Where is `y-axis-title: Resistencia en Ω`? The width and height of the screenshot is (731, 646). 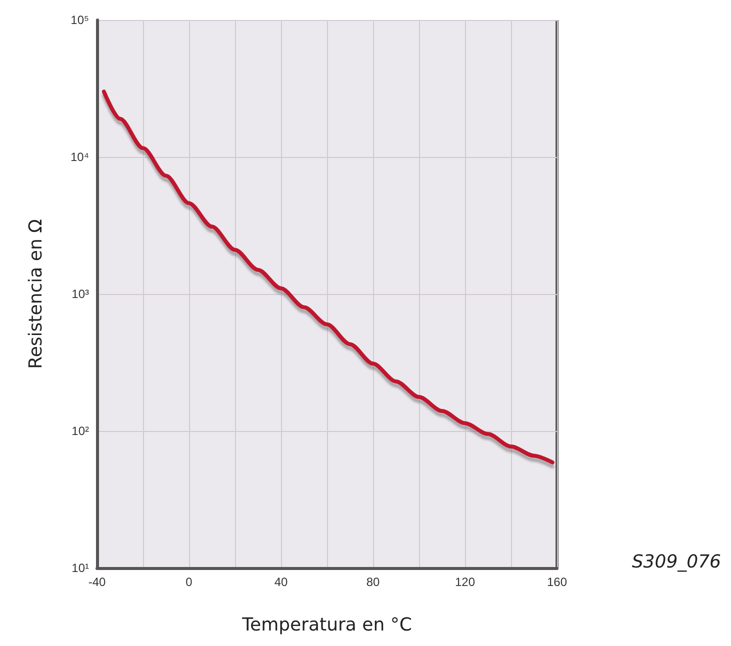 y-axis-title: Resistencia en Ω is located at coordinates (36, 293).